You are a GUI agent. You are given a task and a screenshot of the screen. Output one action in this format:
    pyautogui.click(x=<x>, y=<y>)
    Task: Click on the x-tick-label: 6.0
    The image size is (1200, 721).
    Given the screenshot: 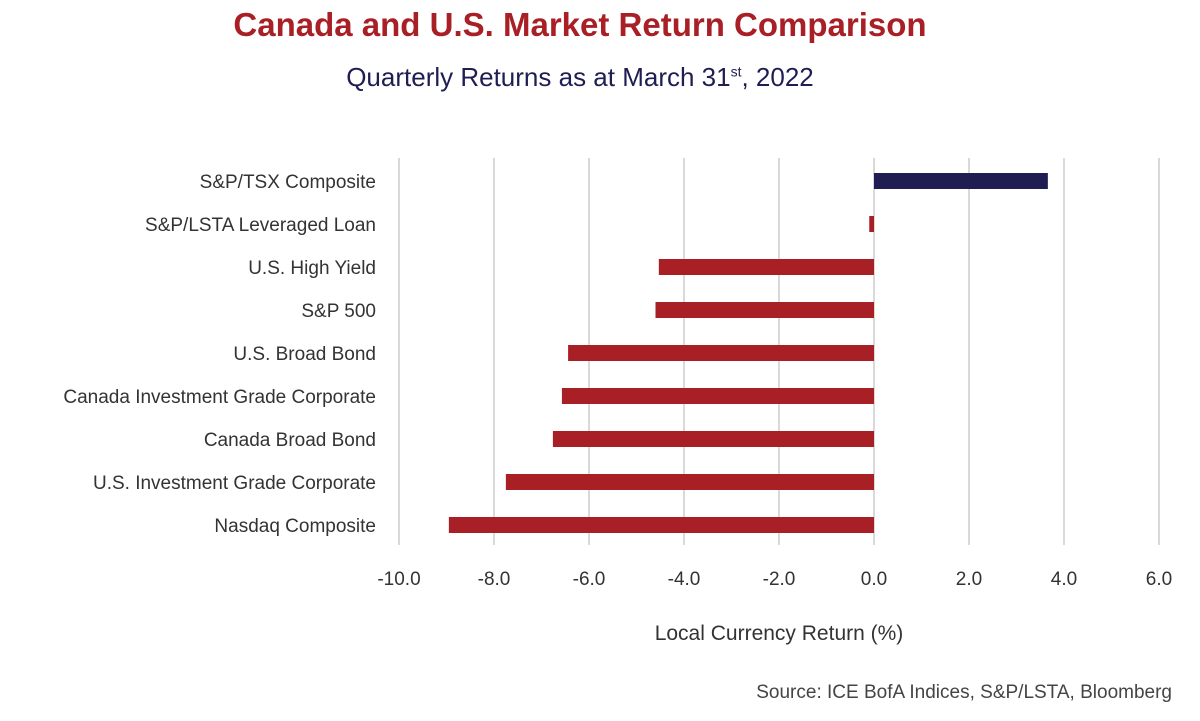 What is the action you would take?
    pyautogui.click(x=1159, y=579)
    